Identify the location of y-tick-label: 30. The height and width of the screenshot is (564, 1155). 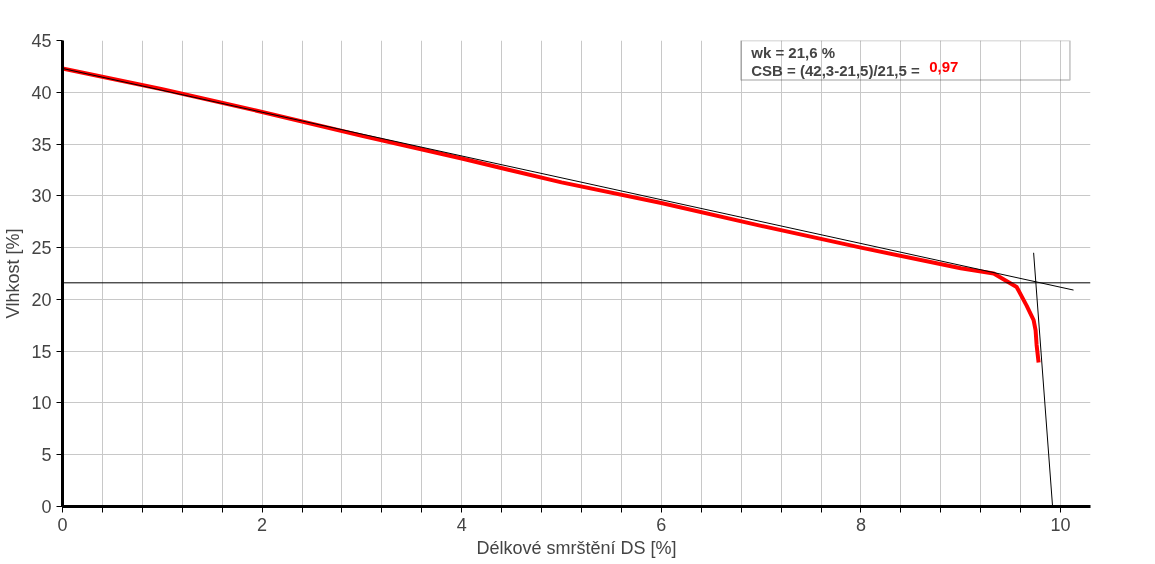
(41, 196).